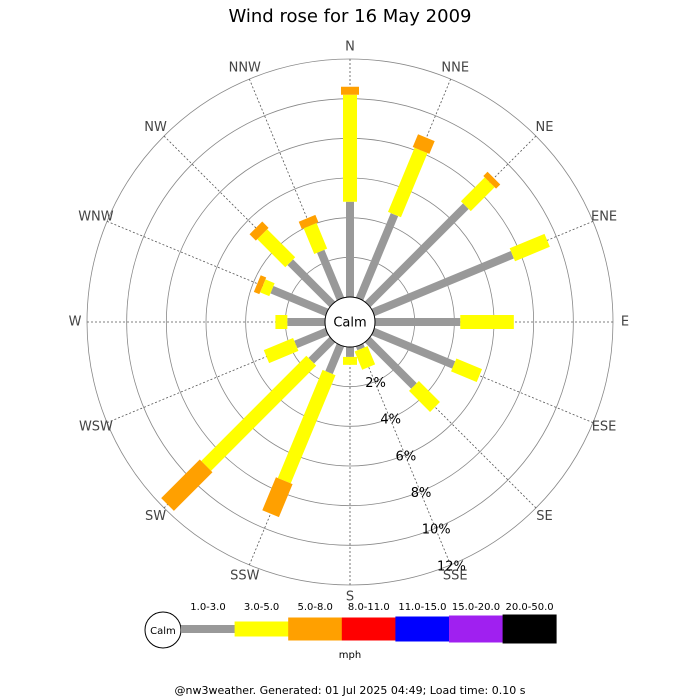 The image size is (700, 700). What do you see at coordinates (96, 427) in the screenshot?
I see `direction-label: WSW` at bounding box center [96, 427].